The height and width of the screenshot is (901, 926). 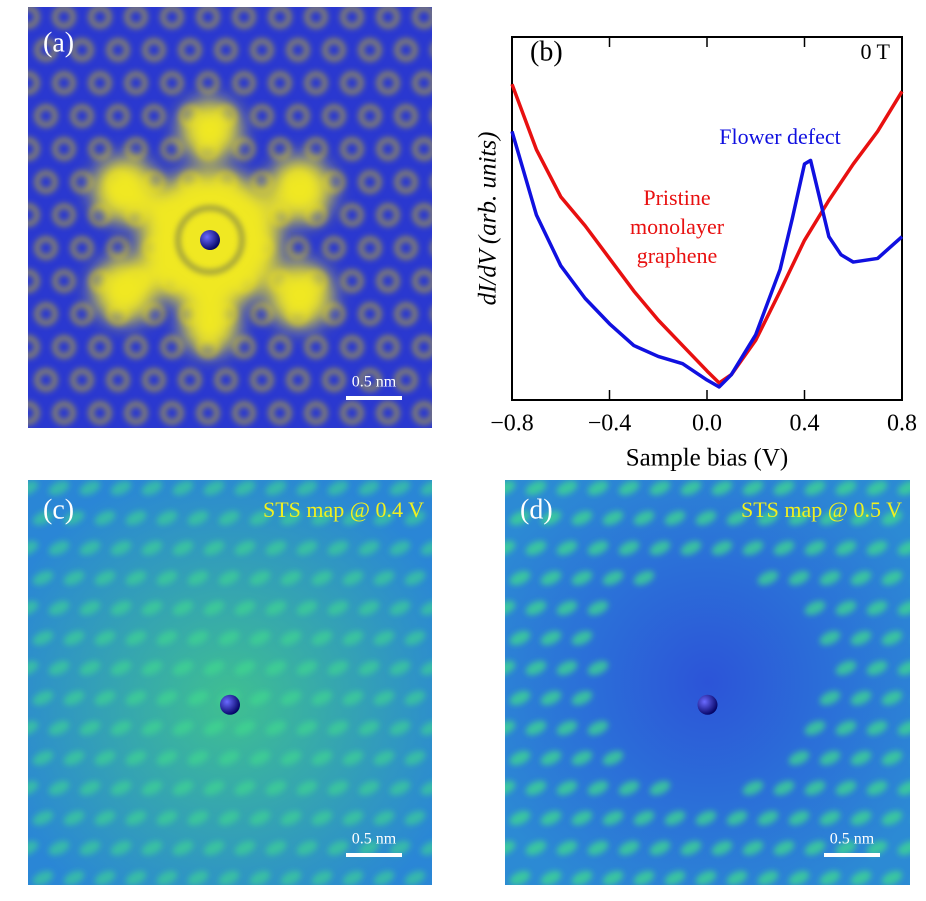 I want to click on panel-label: (b), so click(x=546, y=51).